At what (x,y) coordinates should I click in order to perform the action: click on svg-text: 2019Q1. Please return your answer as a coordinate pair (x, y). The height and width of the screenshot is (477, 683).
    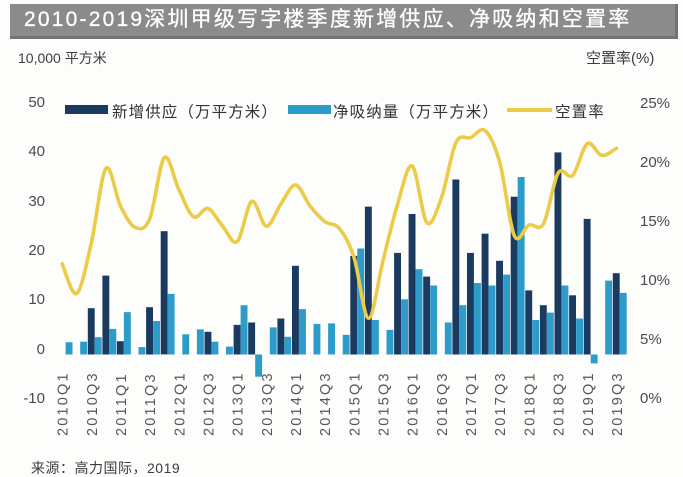
    Looking at the image, I should click on (589, 403).